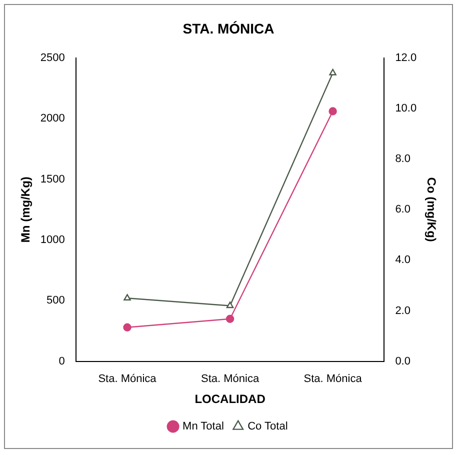  I want to click on y2-tick-label: 12.0, so click(406, 58).